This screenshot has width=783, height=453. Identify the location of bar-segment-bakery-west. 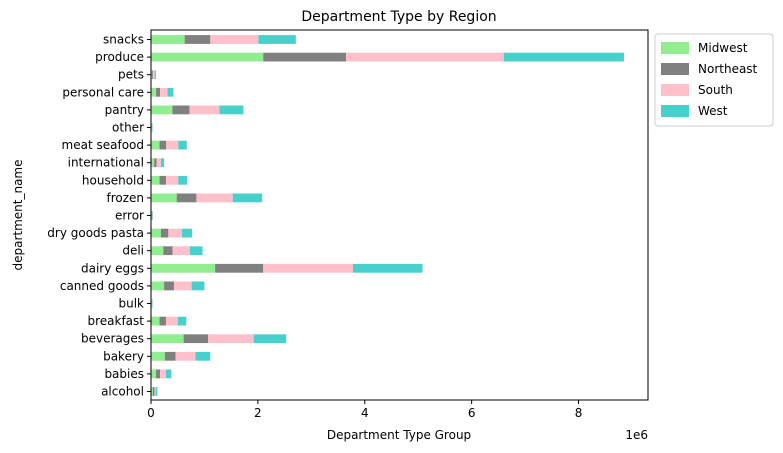
(203, 356).